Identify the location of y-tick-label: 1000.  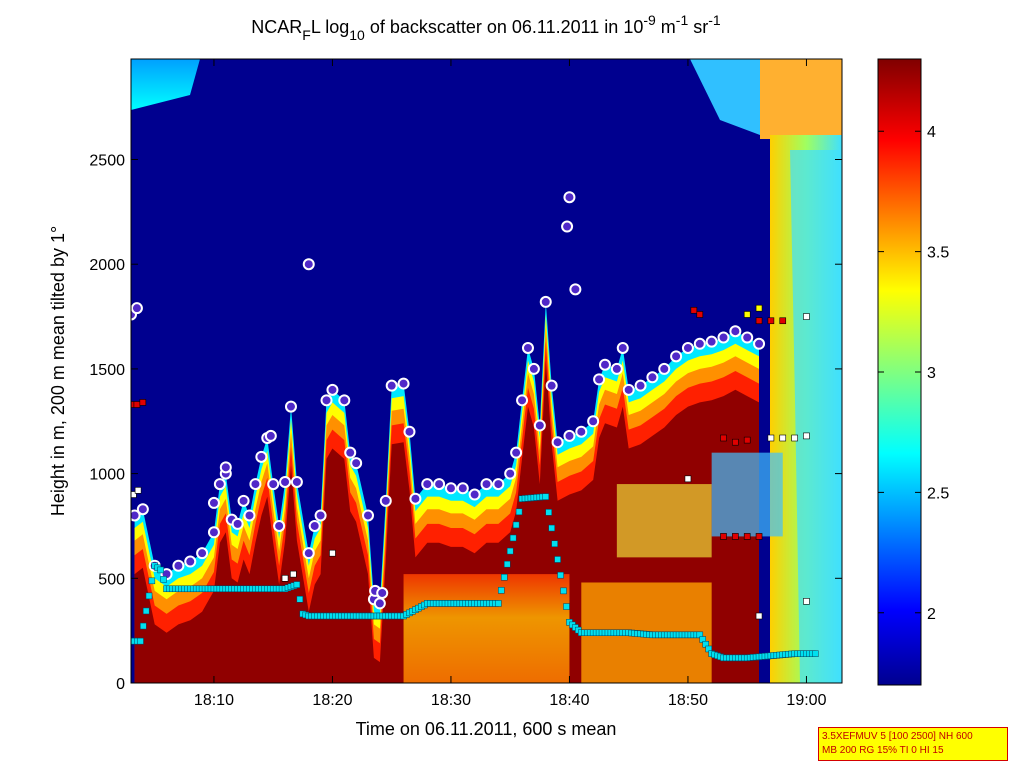
(107, 475).